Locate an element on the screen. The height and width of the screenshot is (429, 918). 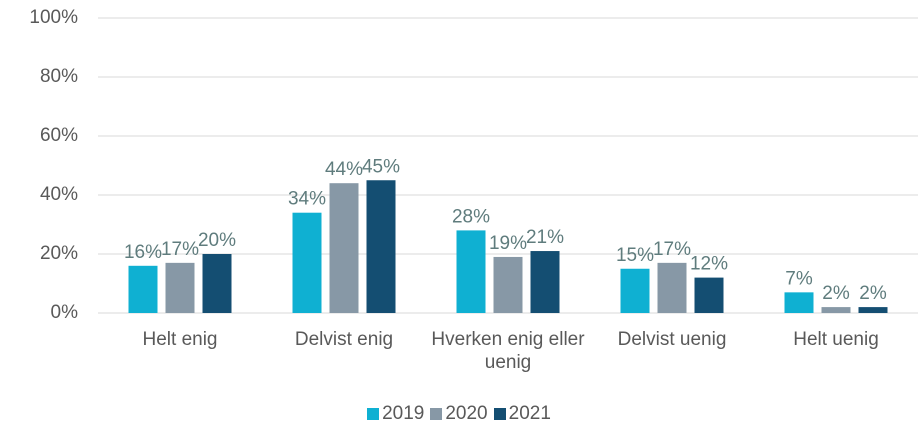
data-label: 12% is located at coordinates (709, 264).